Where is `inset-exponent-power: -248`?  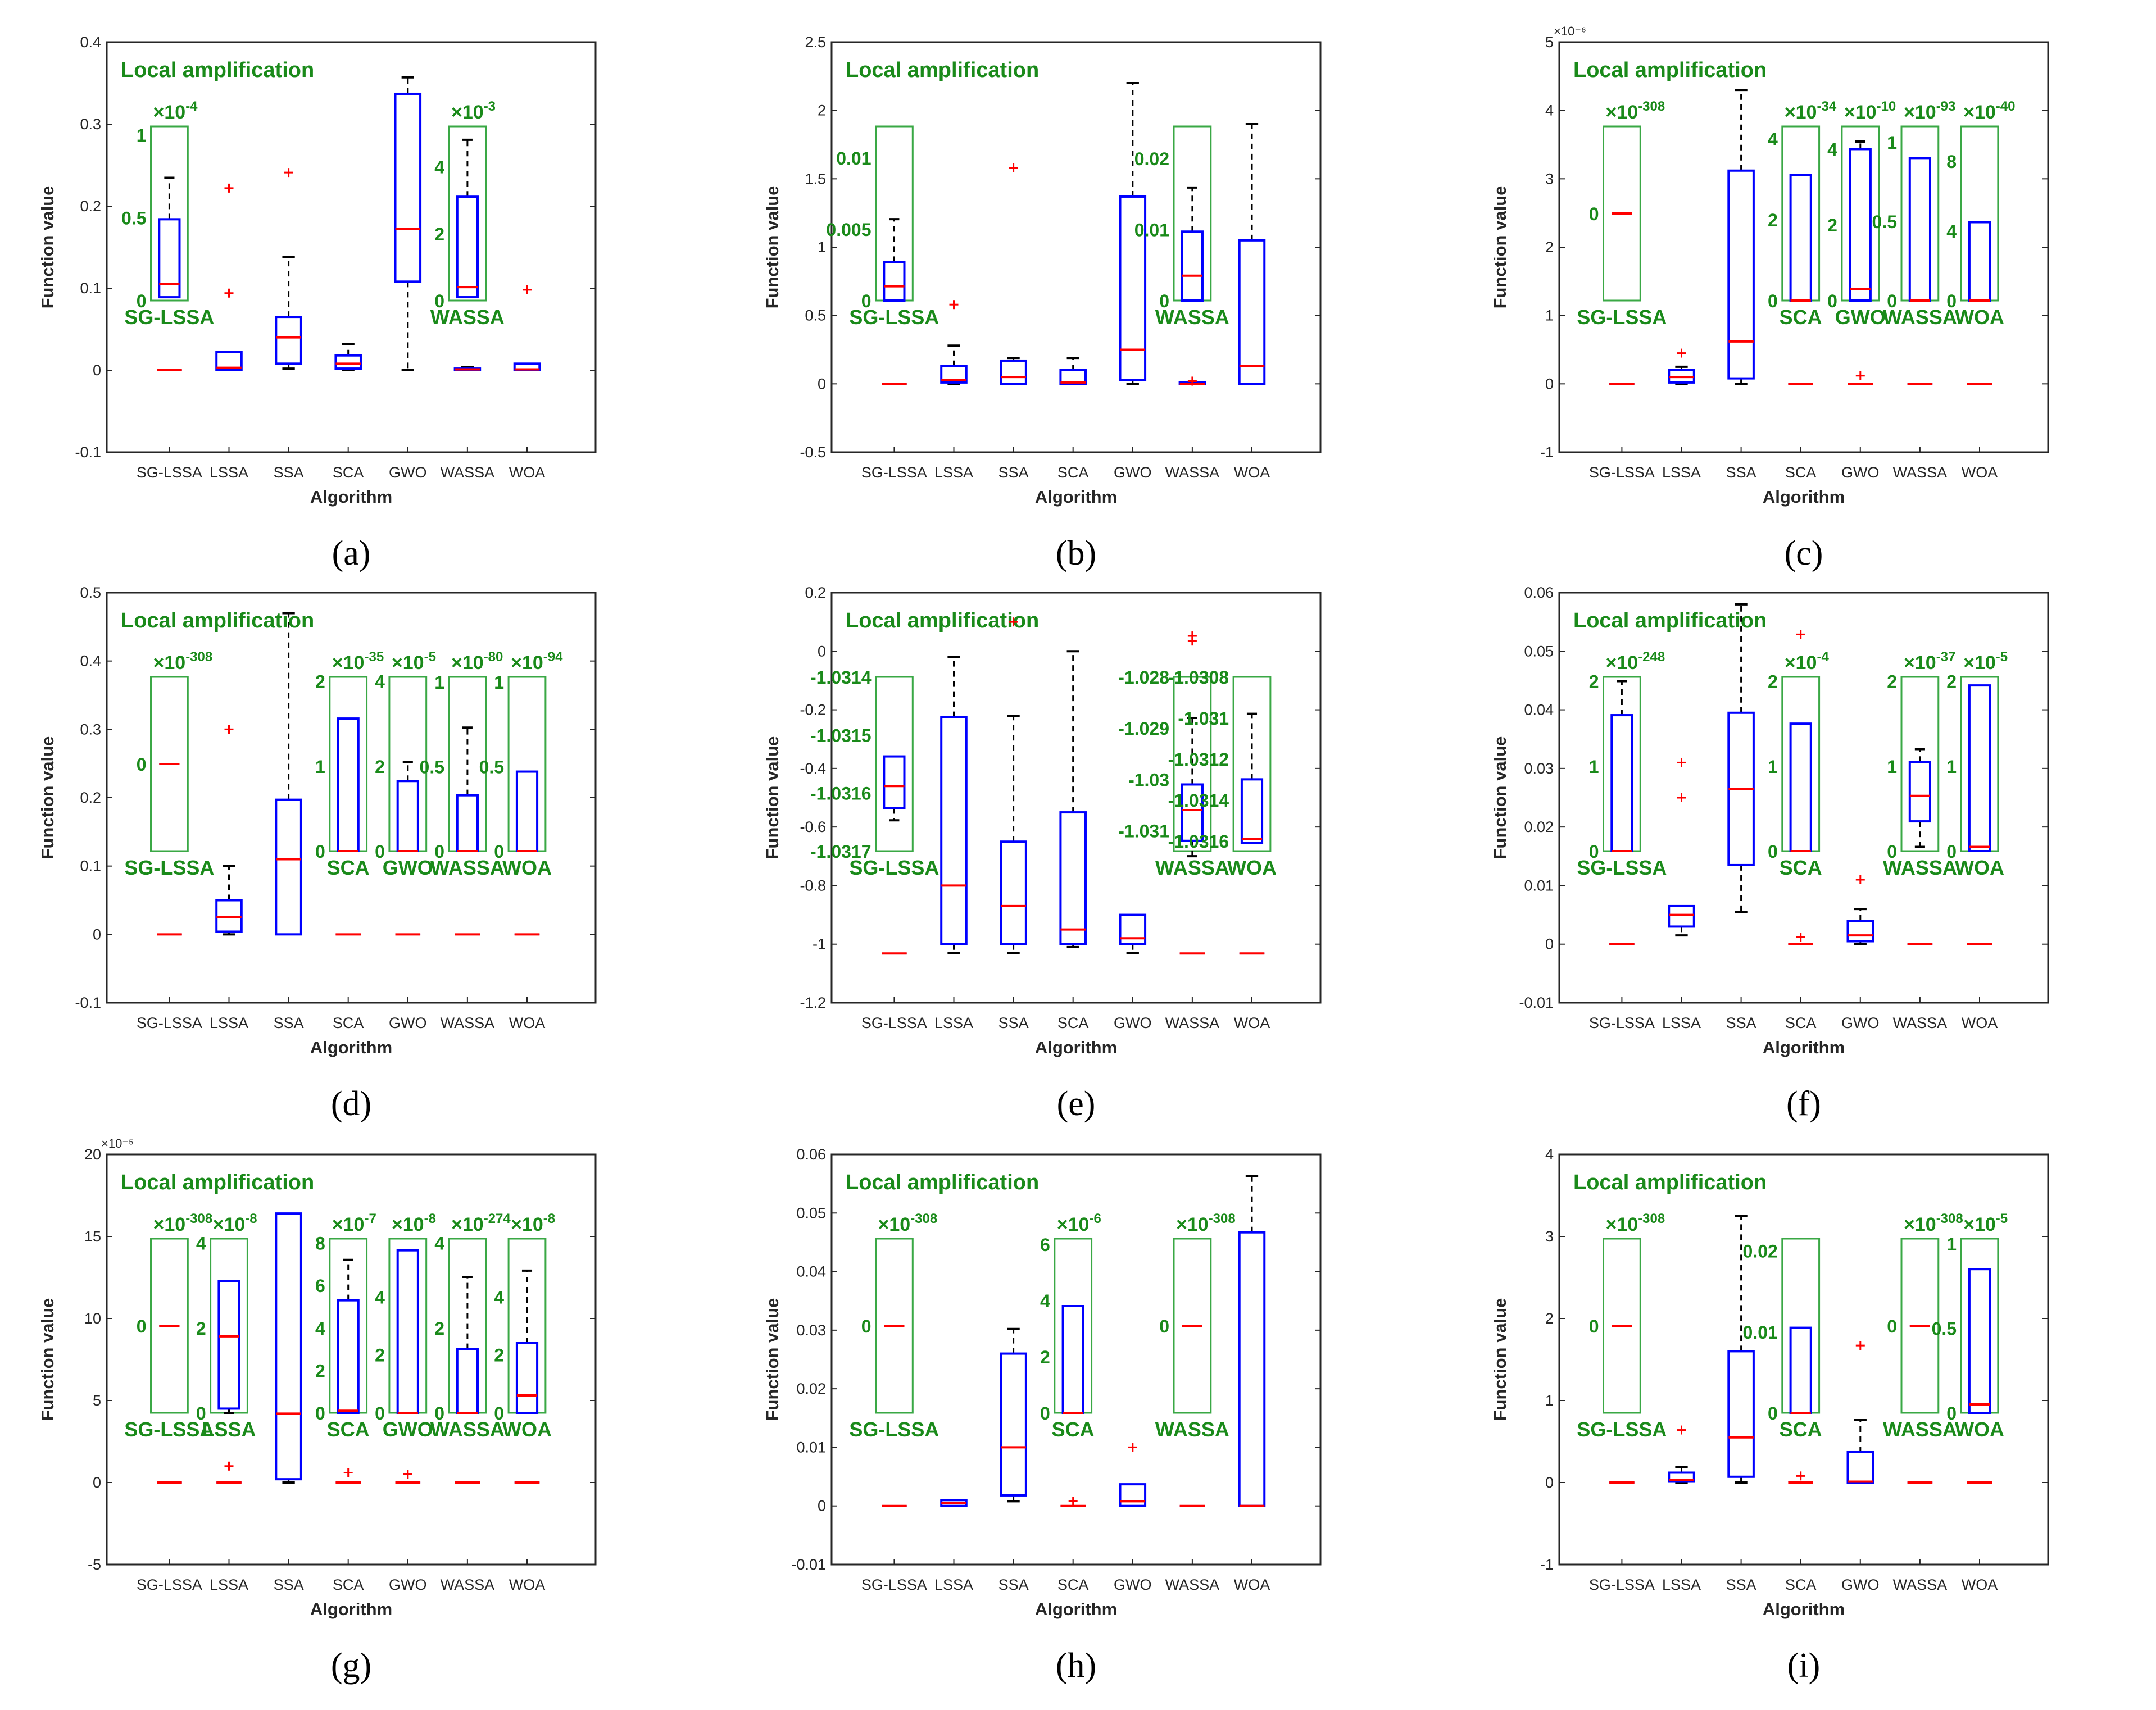
inset-exponent-power: -248 is located at coordinates (1651, 657).